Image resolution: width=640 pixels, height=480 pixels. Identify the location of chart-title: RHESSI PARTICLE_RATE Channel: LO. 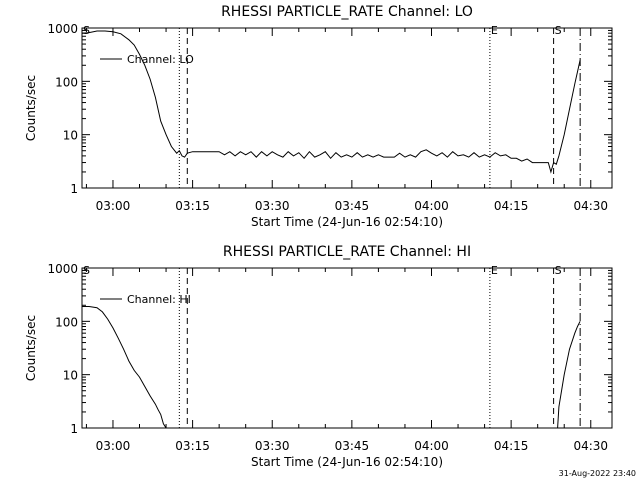
(347, 12).